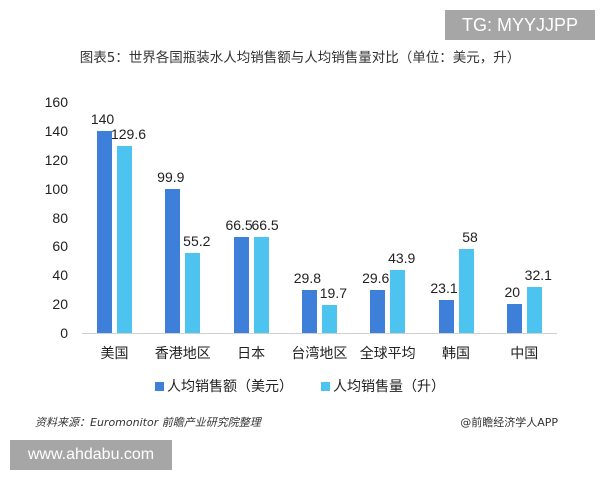  Describe the element at coordinates (197, 241) in the screenshot. I see `data-label: 55.2` at that location.